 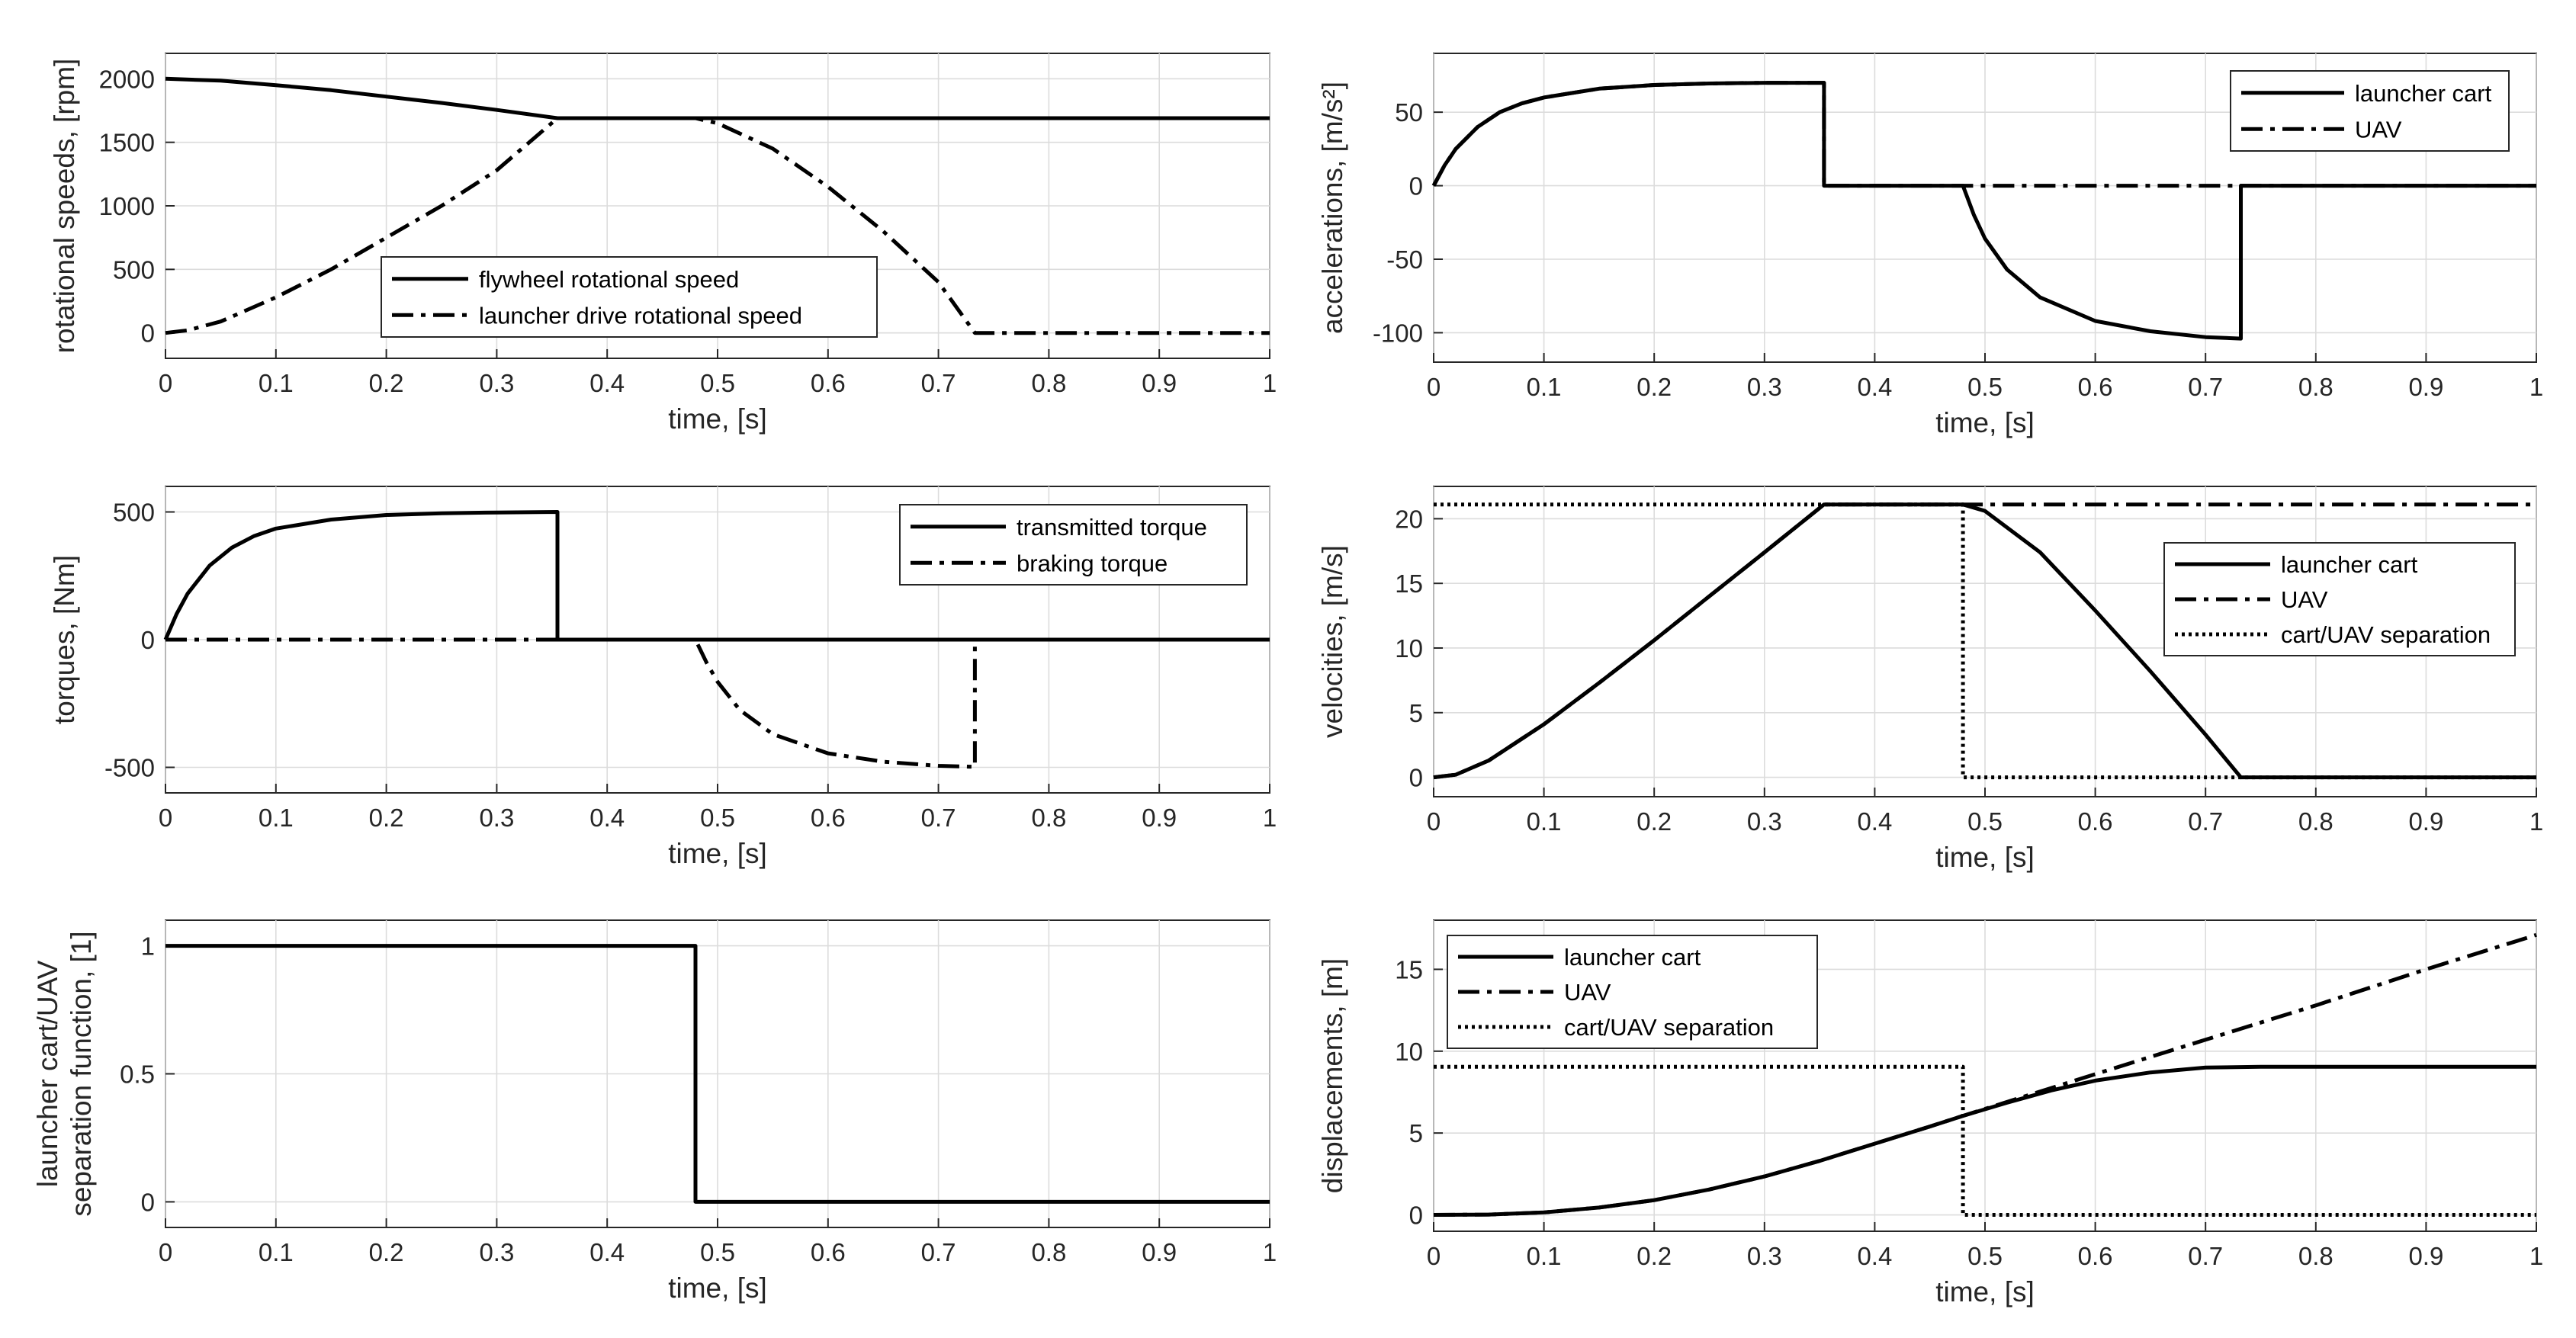 I want to click on y-tick-label: -100, so click(x=1398, y=333).